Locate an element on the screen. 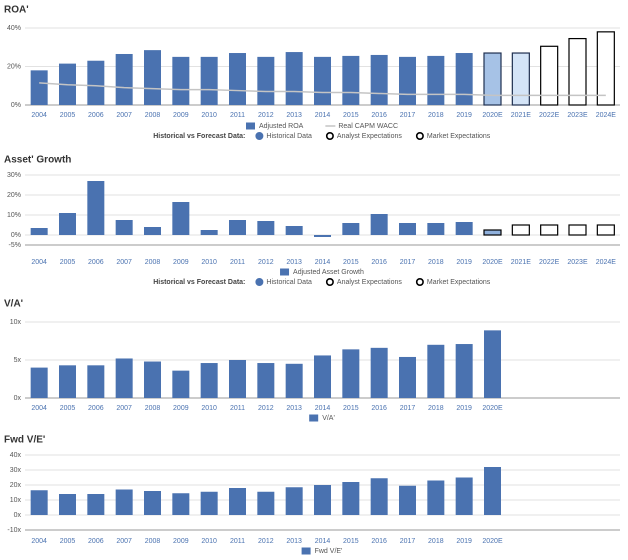 This screenshot has width=628, height=560. legend-label: Historical Data is located at coordinates (289, 136).